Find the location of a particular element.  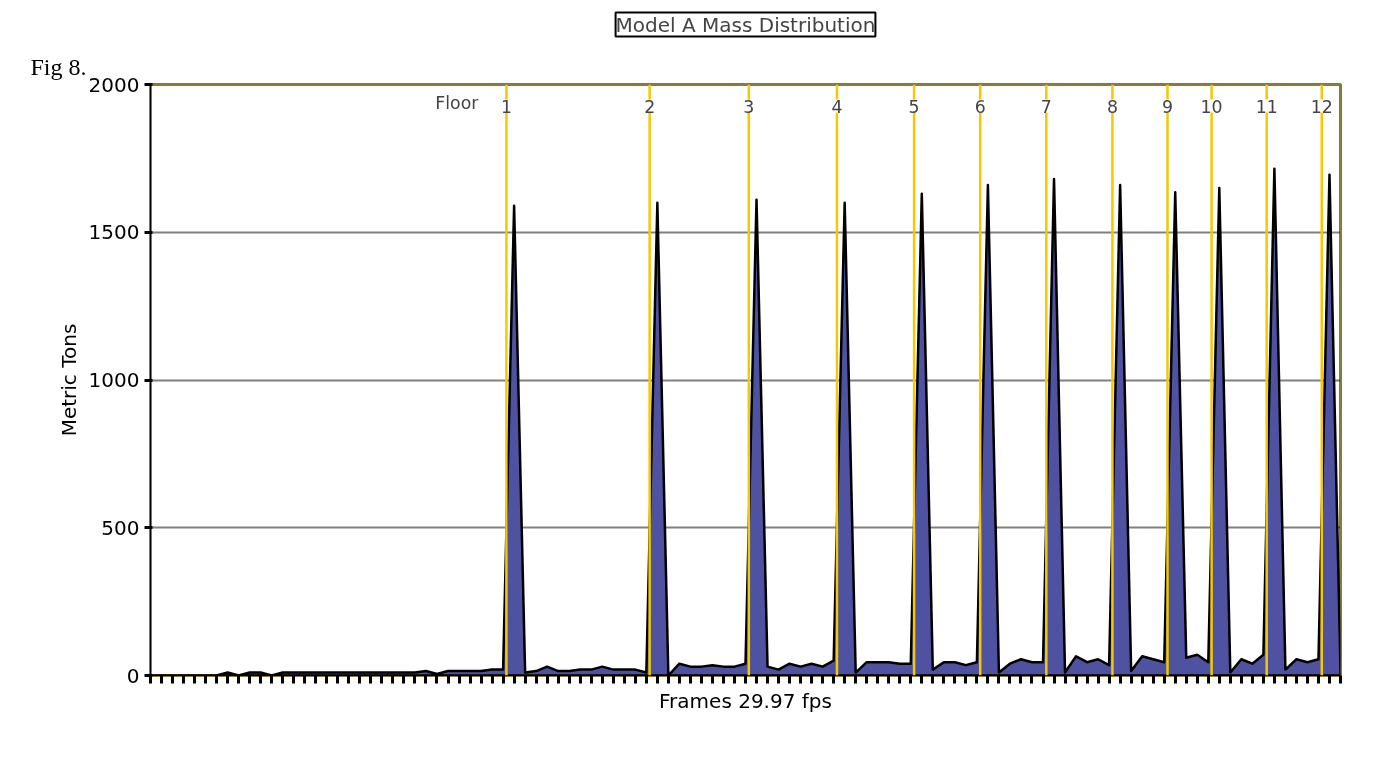

y-tick-label: 2000 is located at coordinates (114, 84).